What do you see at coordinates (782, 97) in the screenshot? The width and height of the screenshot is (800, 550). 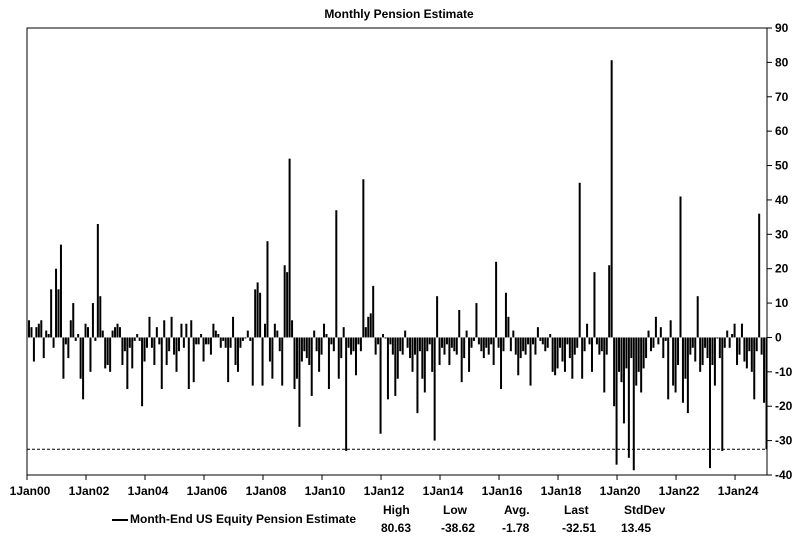 I see `y-tick-label: 70` at bounding box center [782, 97].